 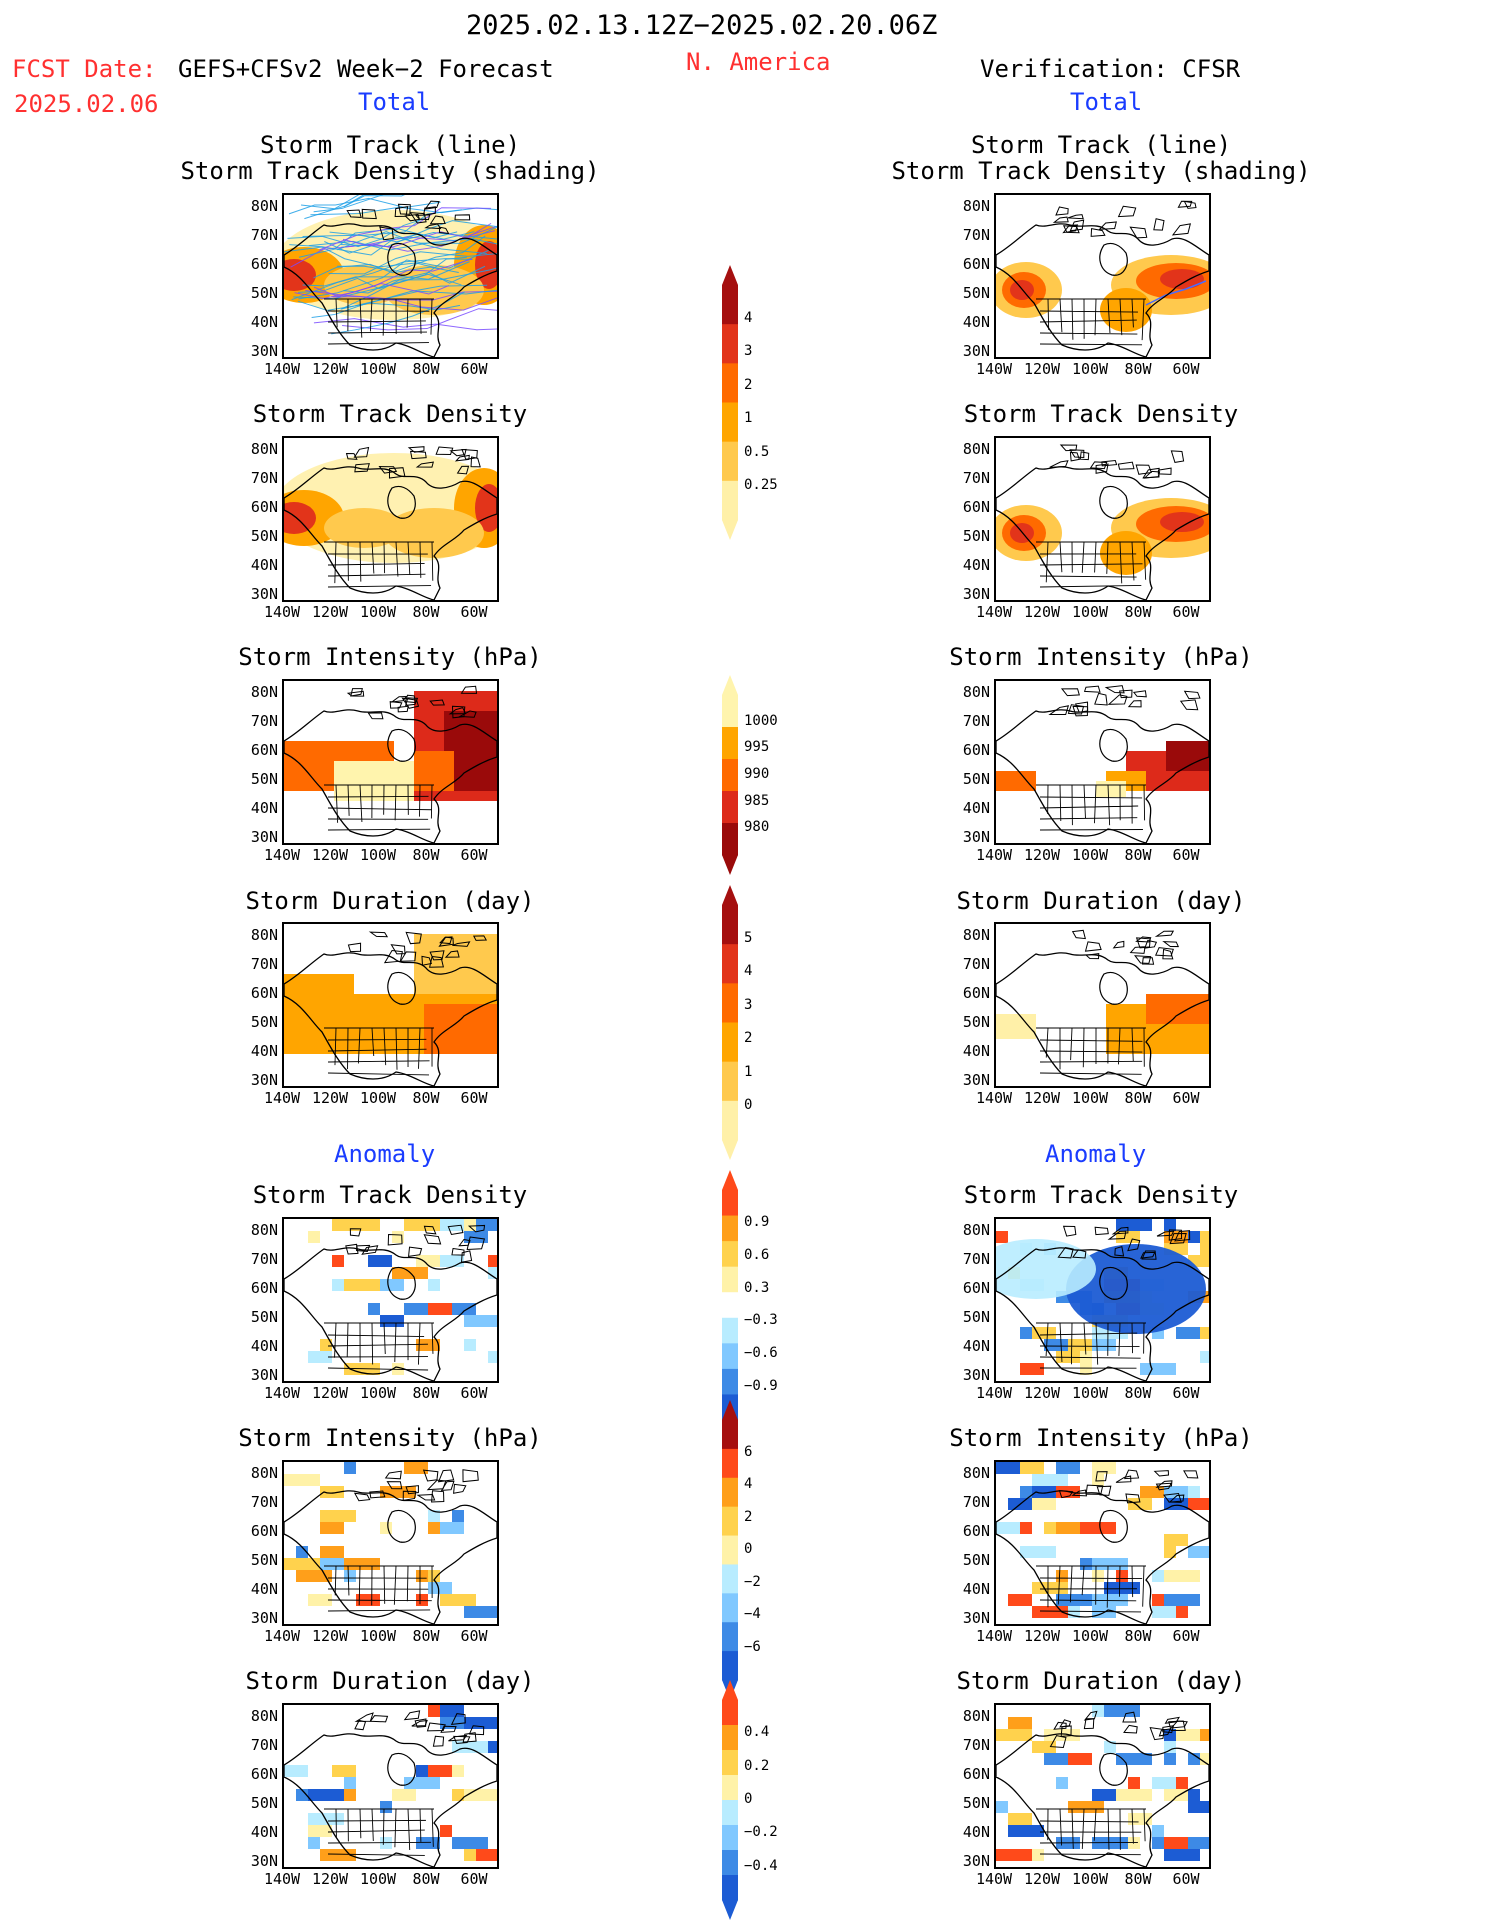 I want to click on verification-label: Verification: CFSR, so click(x=1110, y=69).